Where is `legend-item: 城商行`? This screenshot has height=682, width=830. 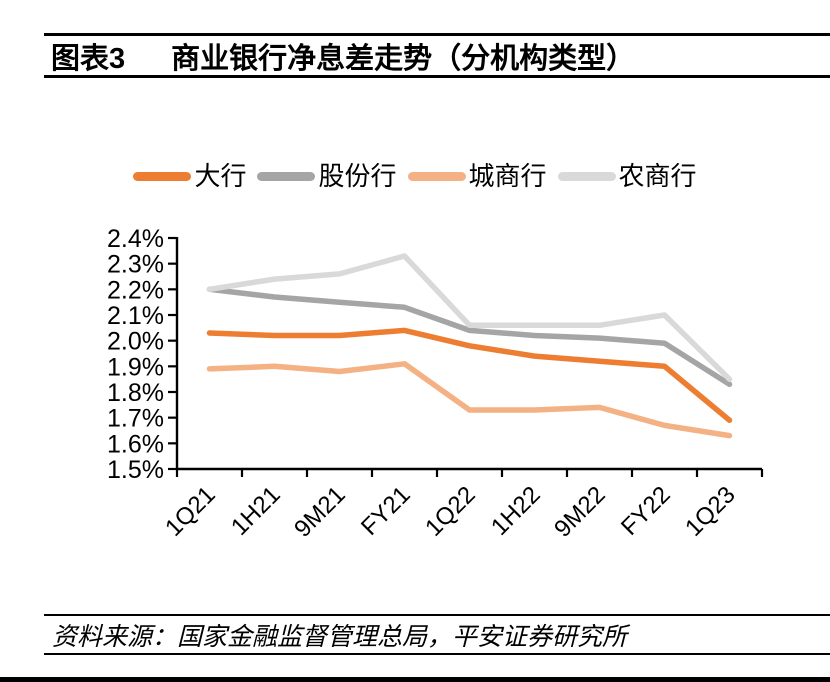 legend-item: 城商行 is located at coordinates (477, 176).